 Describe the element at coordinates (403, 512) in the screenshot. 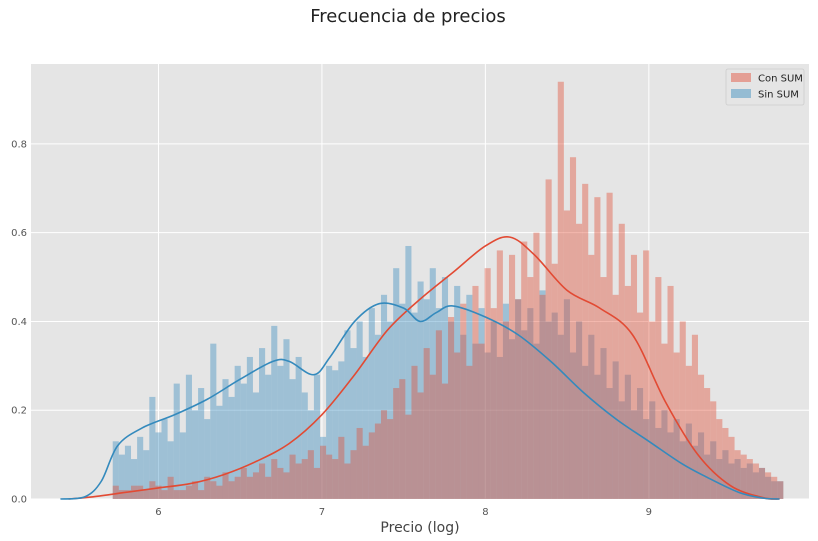

I see `x-axis-ticks: 6 7 8 9` at that location.